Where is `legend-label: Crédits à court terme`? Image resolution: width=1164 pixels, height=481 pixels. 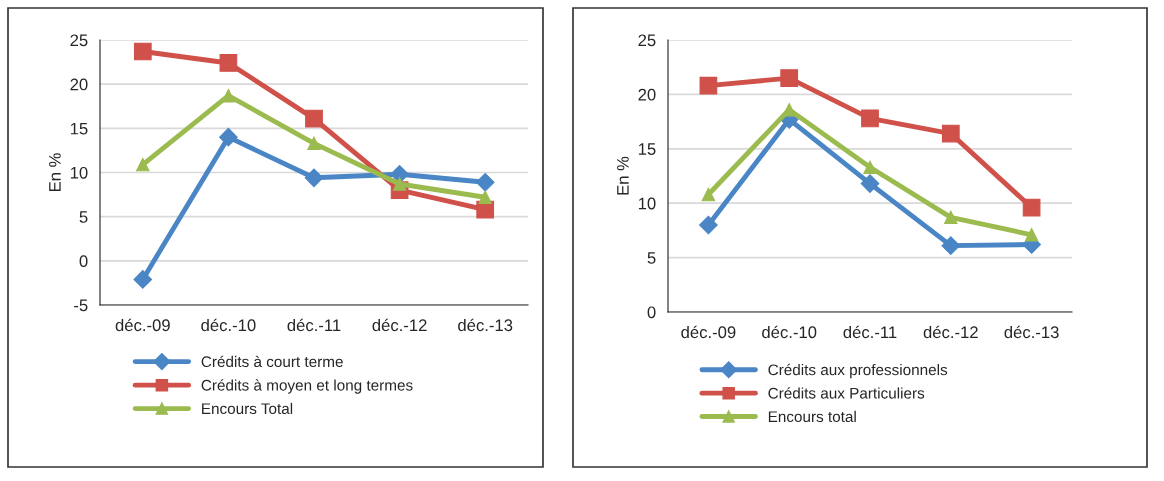
legend-label: Crédits à court terme is located at coordinates (272, 361).